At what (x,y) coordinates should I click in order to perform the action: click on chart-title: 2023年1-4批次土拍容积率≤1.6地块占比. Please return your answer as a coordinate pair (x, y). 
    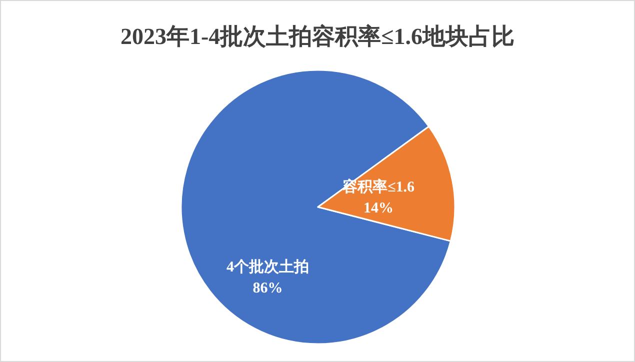
    Looking at the image, I should click on (317, 36).